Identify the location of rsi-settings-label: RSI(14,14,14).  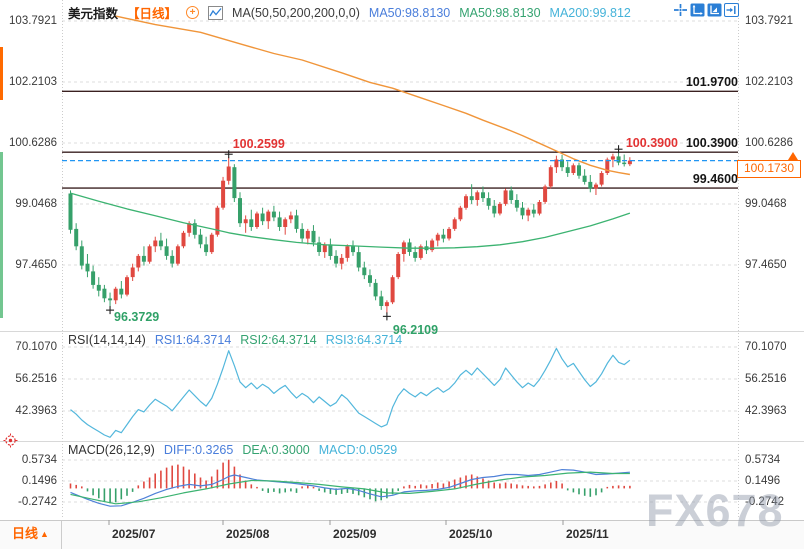
(107, 340).